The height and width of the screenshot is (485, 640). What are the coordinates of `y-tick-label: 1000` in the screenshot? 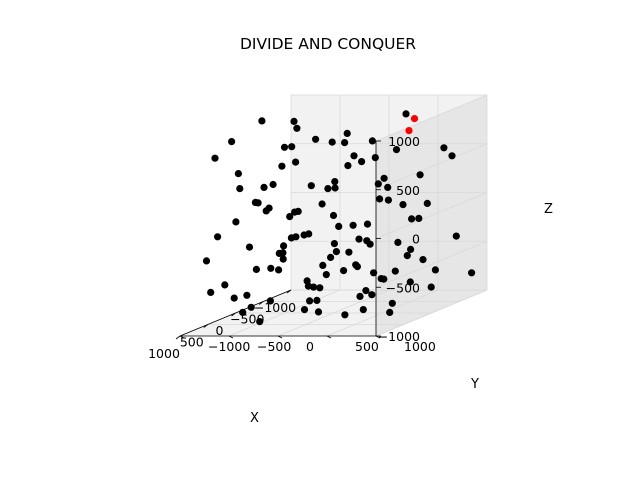 It's located at (420, 346).